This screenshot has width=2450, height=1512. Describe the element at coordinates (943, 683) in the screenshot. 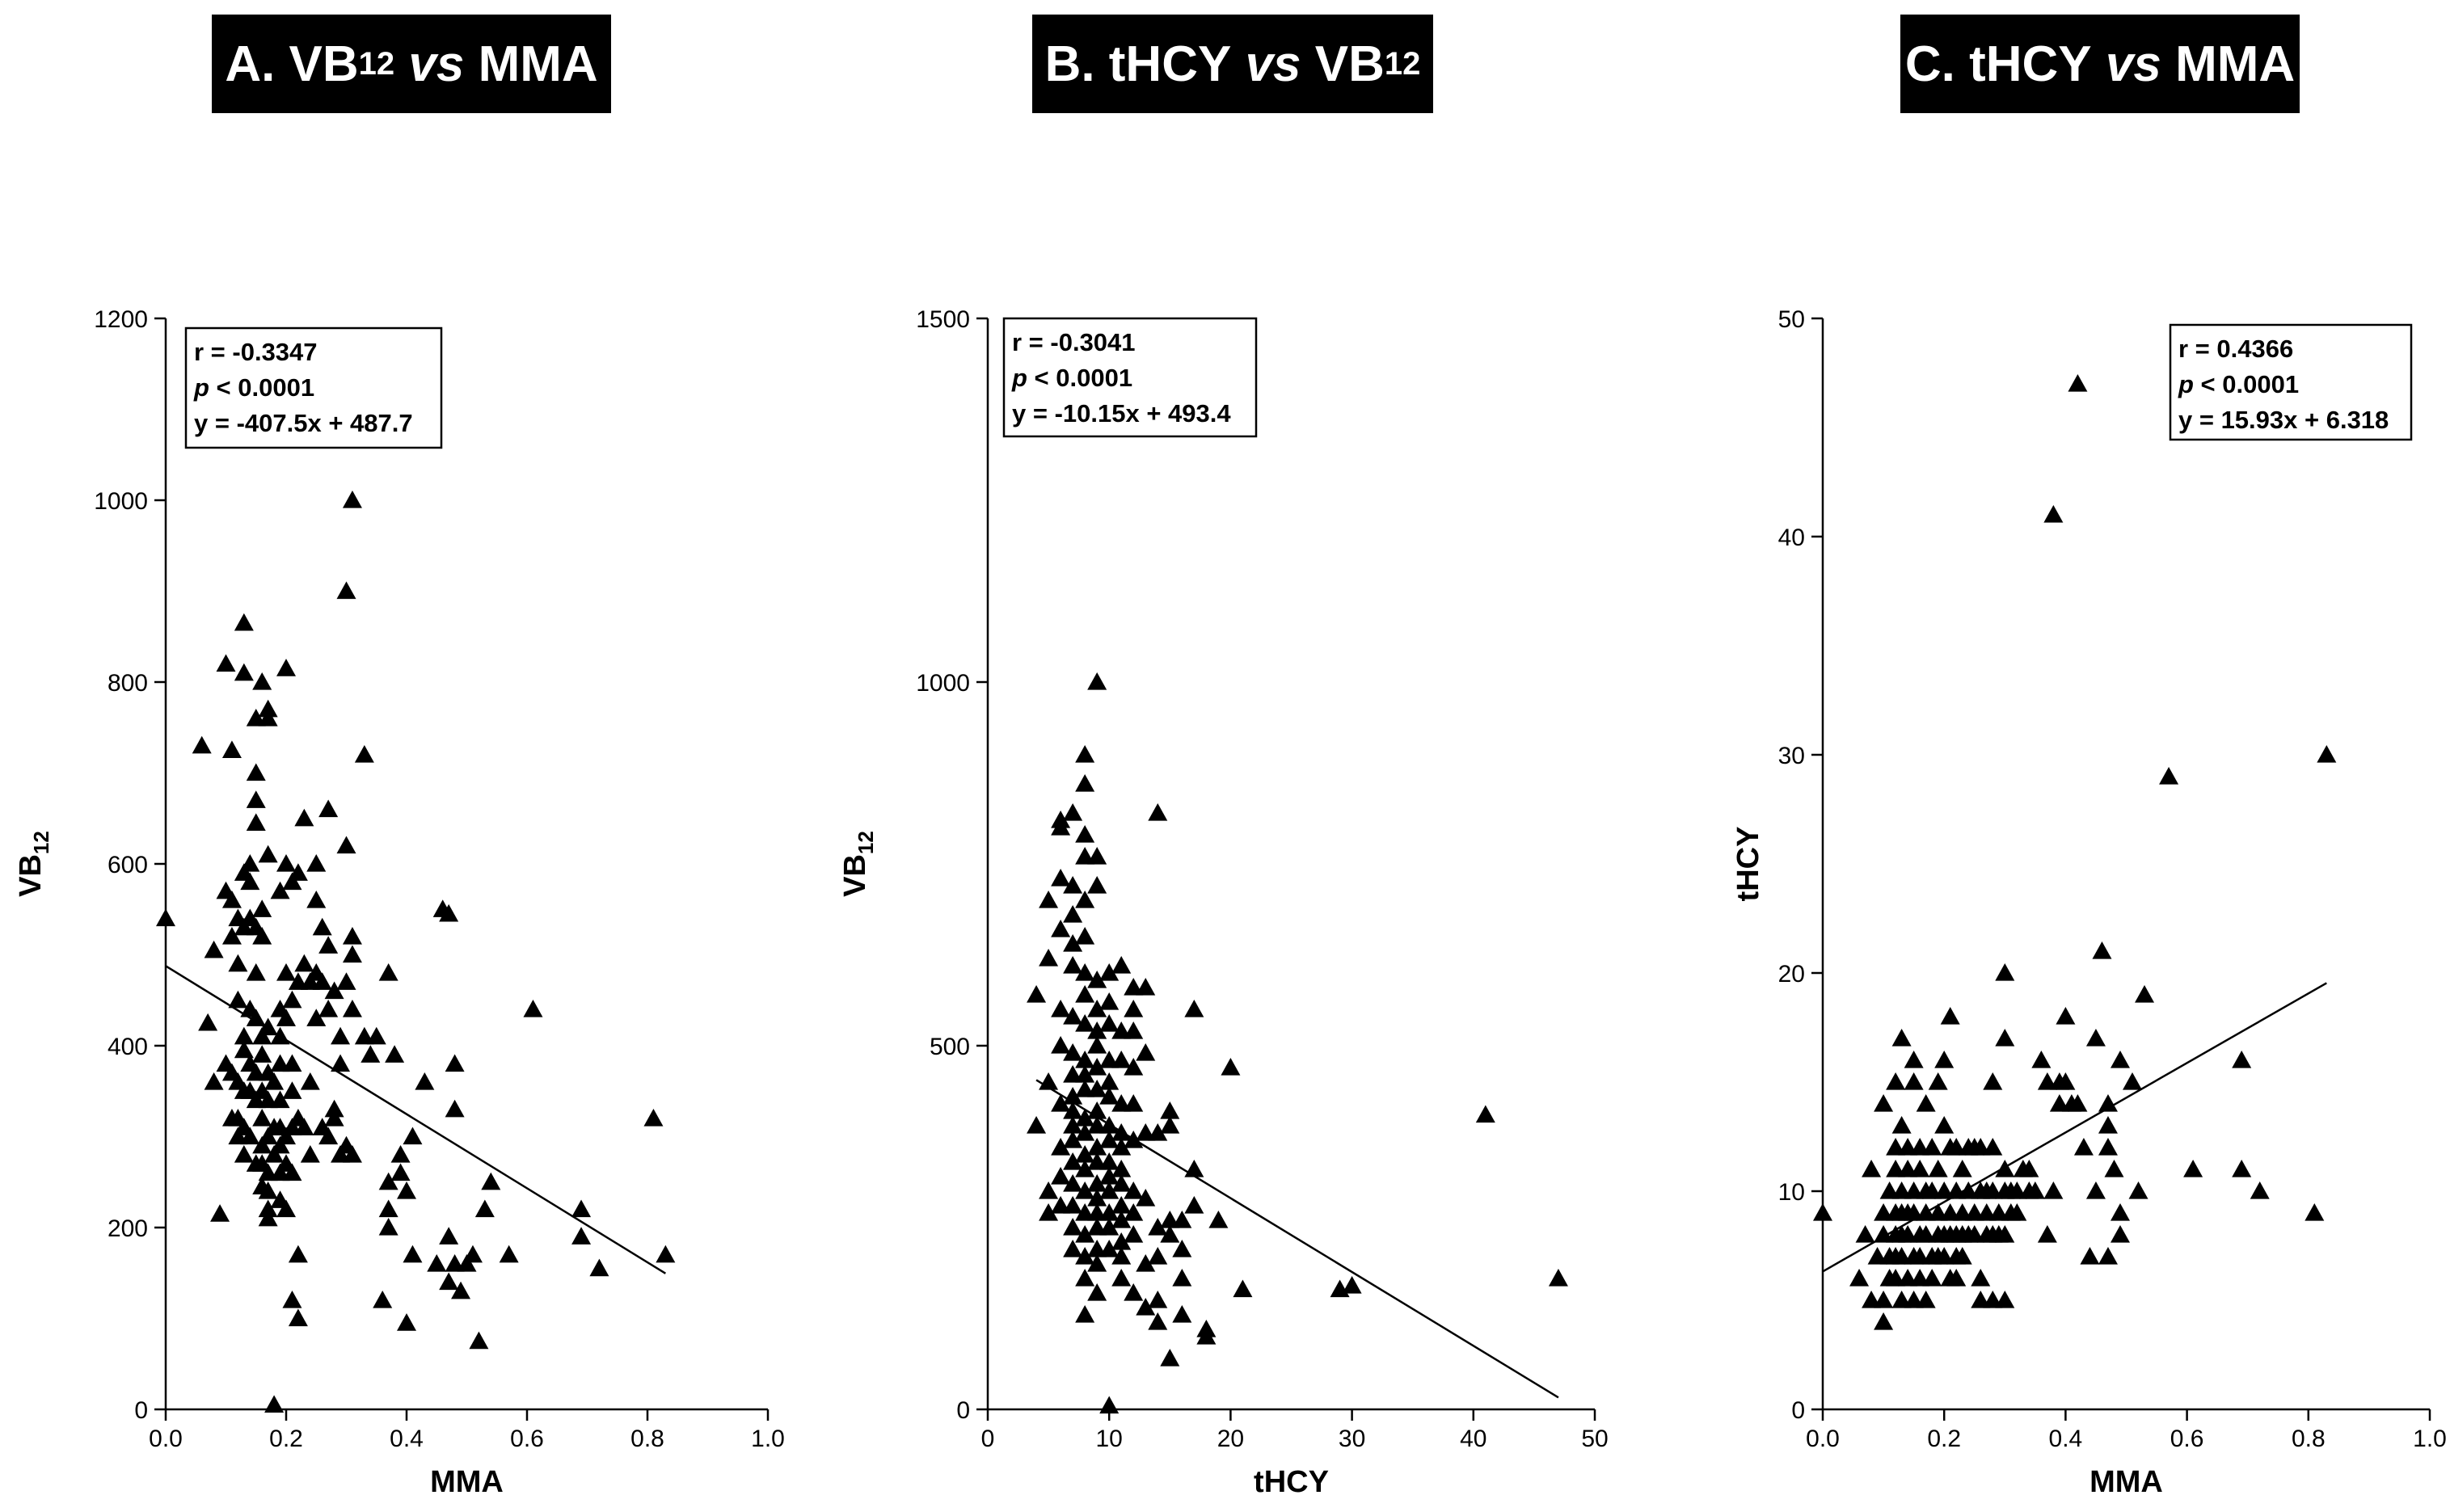

I see `panel-b-y-tick-label: 1000` at that location.